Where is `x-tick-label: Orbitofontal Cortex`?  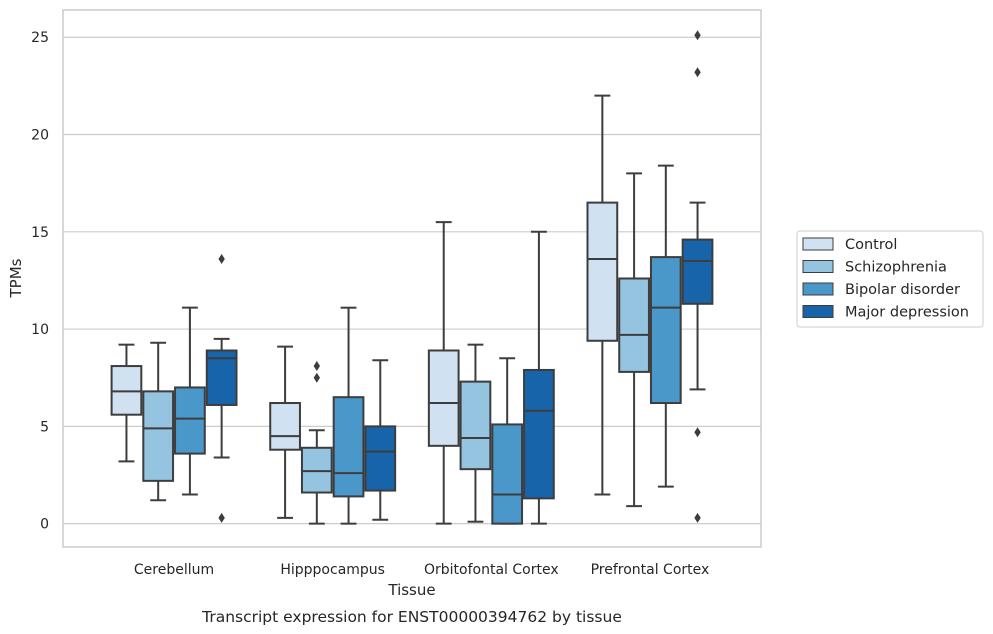 x-tick-label: Orbitofontal Cortex is located at coordinates (491, 570).